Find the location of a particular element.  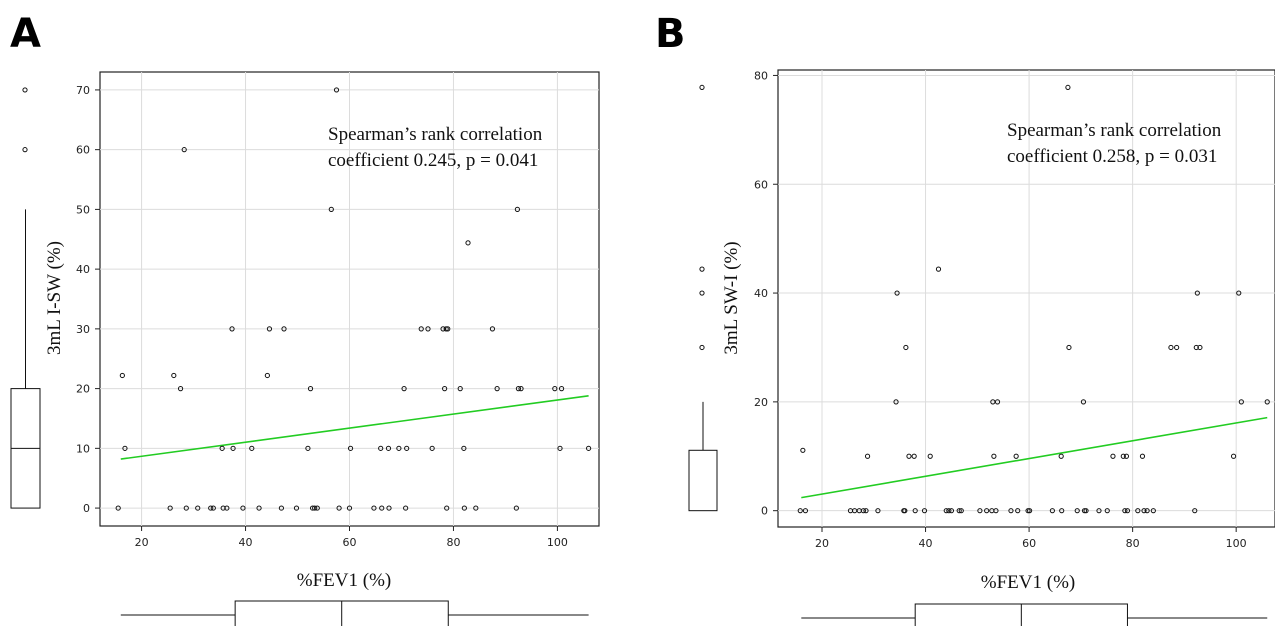

y-tick-label: 60 is located at coordinates (761, 184).